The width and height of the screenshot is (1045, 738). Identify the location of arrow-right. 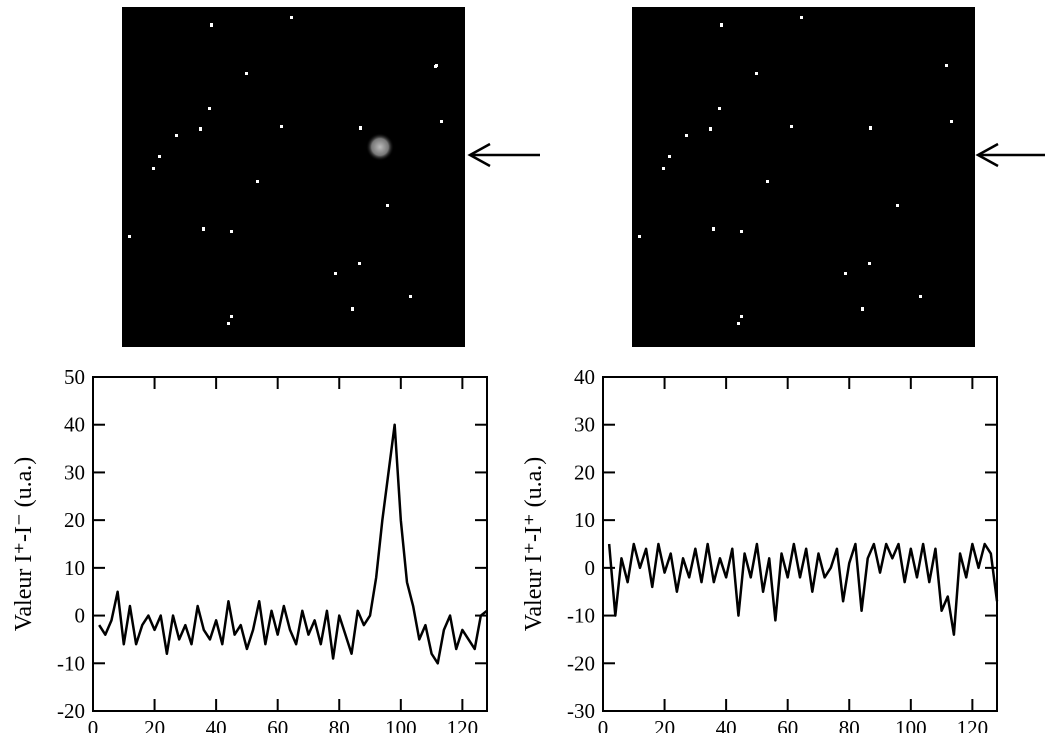
(1010, 155).